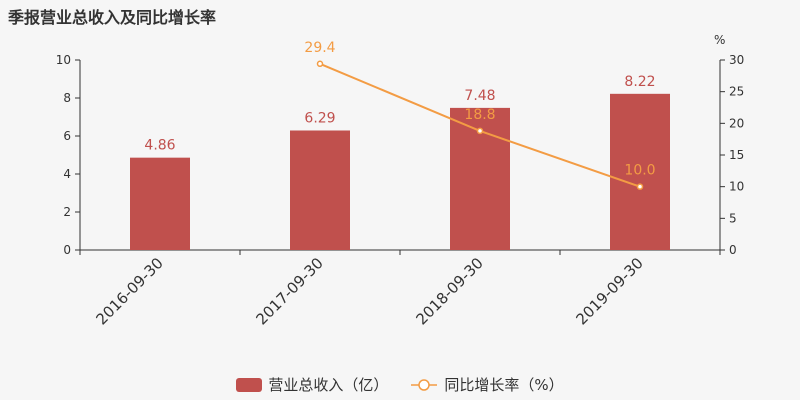 This screenshot has width=800, height=400. What do you see at coordinates (639, 82) in the screenshot?
I see `revenue-bar-label: 8.22` at bounding box center [639, 82].